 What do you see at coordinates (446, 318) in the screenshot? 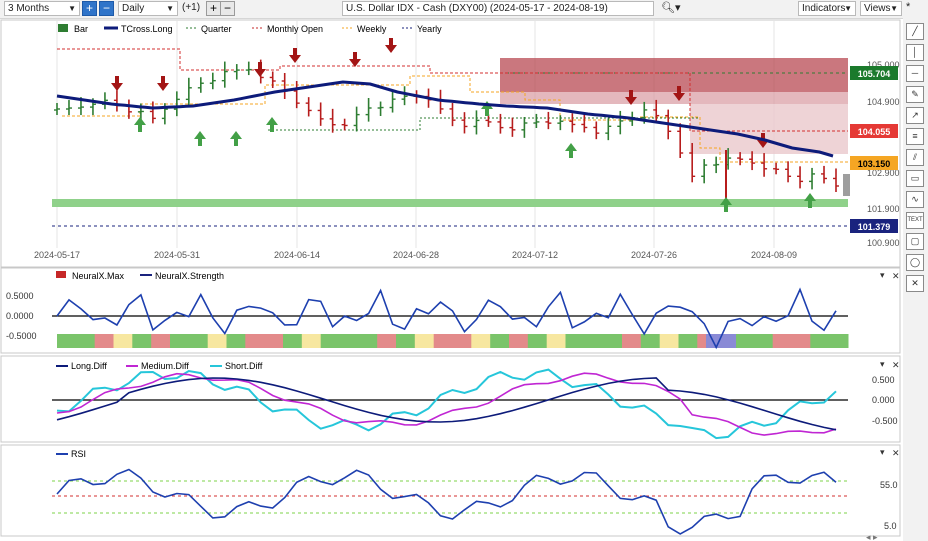
I see `neuralx-strength-line` at bounding box center [446, 318].